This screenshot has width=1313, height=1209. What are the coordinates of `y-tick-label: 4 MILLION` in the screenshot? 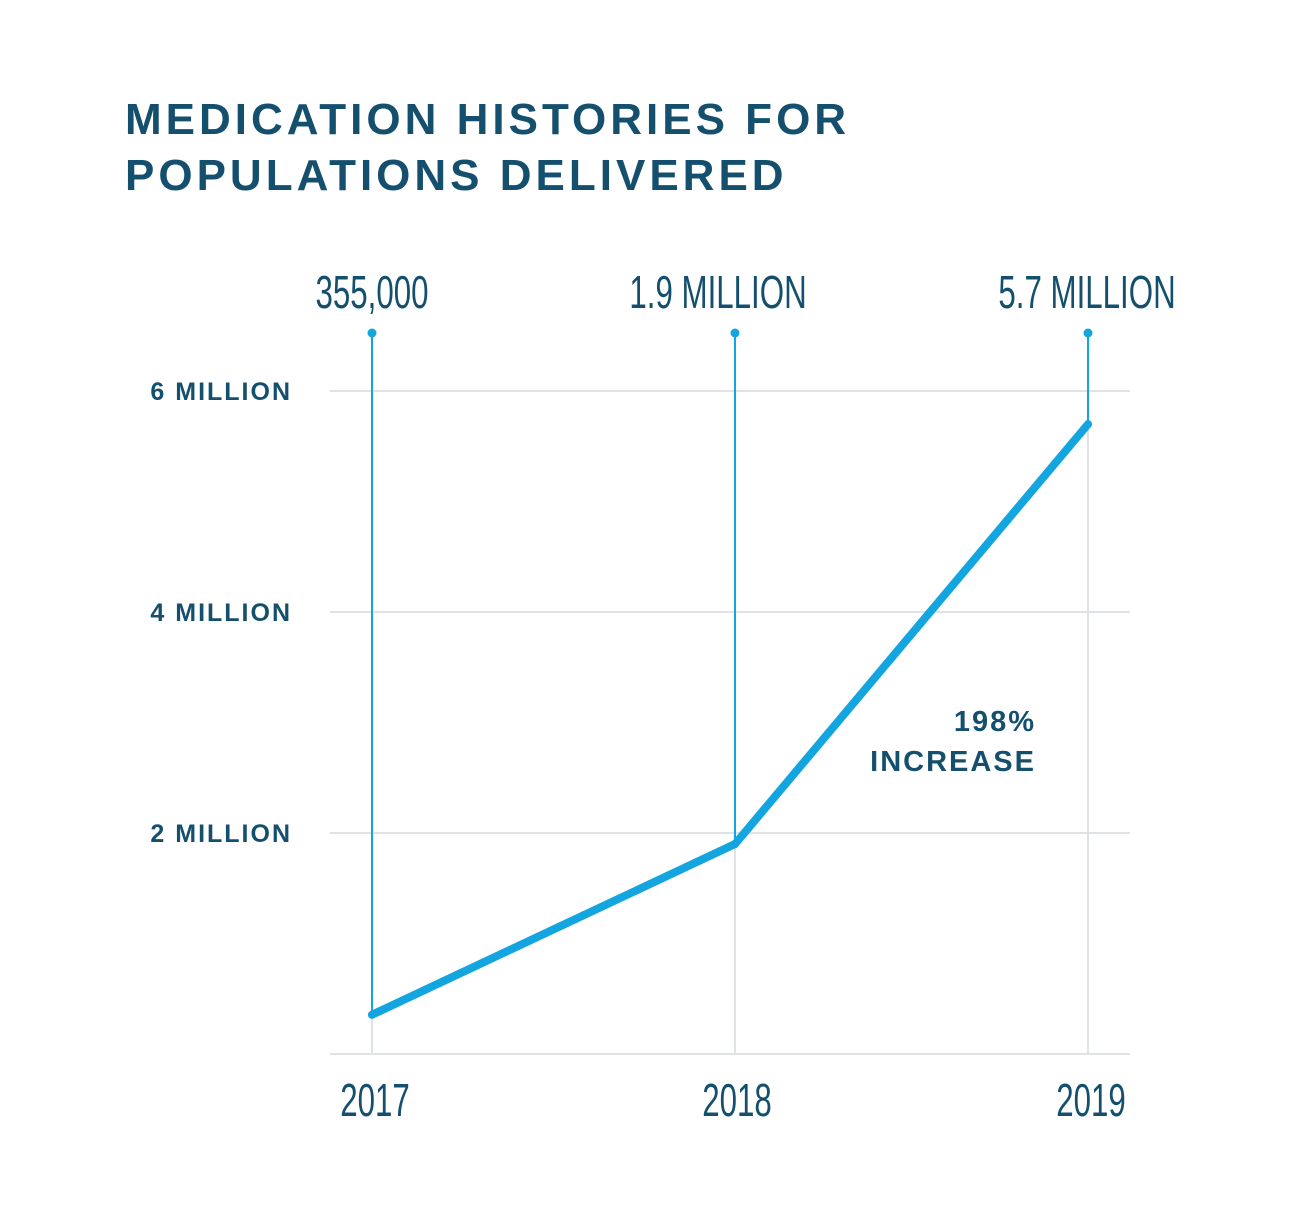 It's located at (221, 613).